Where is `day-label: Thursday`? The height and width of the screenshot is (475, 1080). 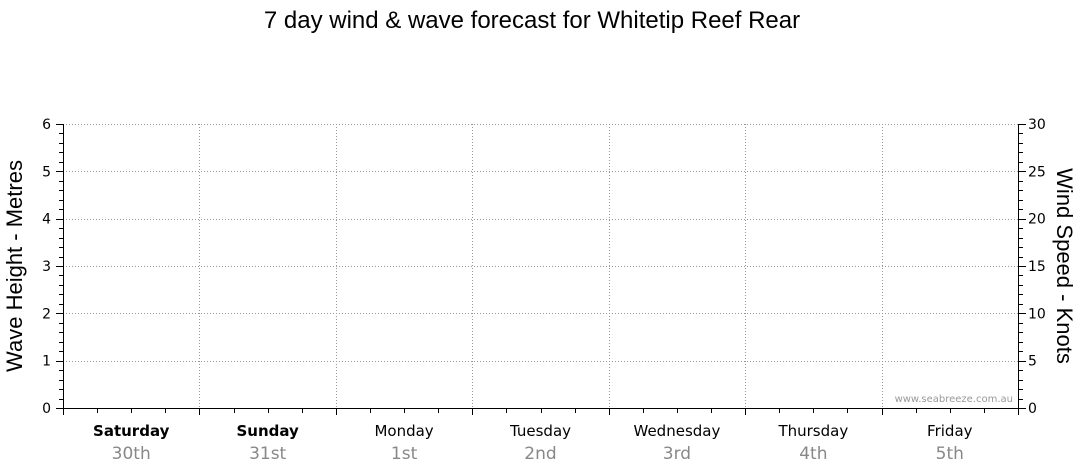
day-label: Thursday is located at coordinates (812, 431).